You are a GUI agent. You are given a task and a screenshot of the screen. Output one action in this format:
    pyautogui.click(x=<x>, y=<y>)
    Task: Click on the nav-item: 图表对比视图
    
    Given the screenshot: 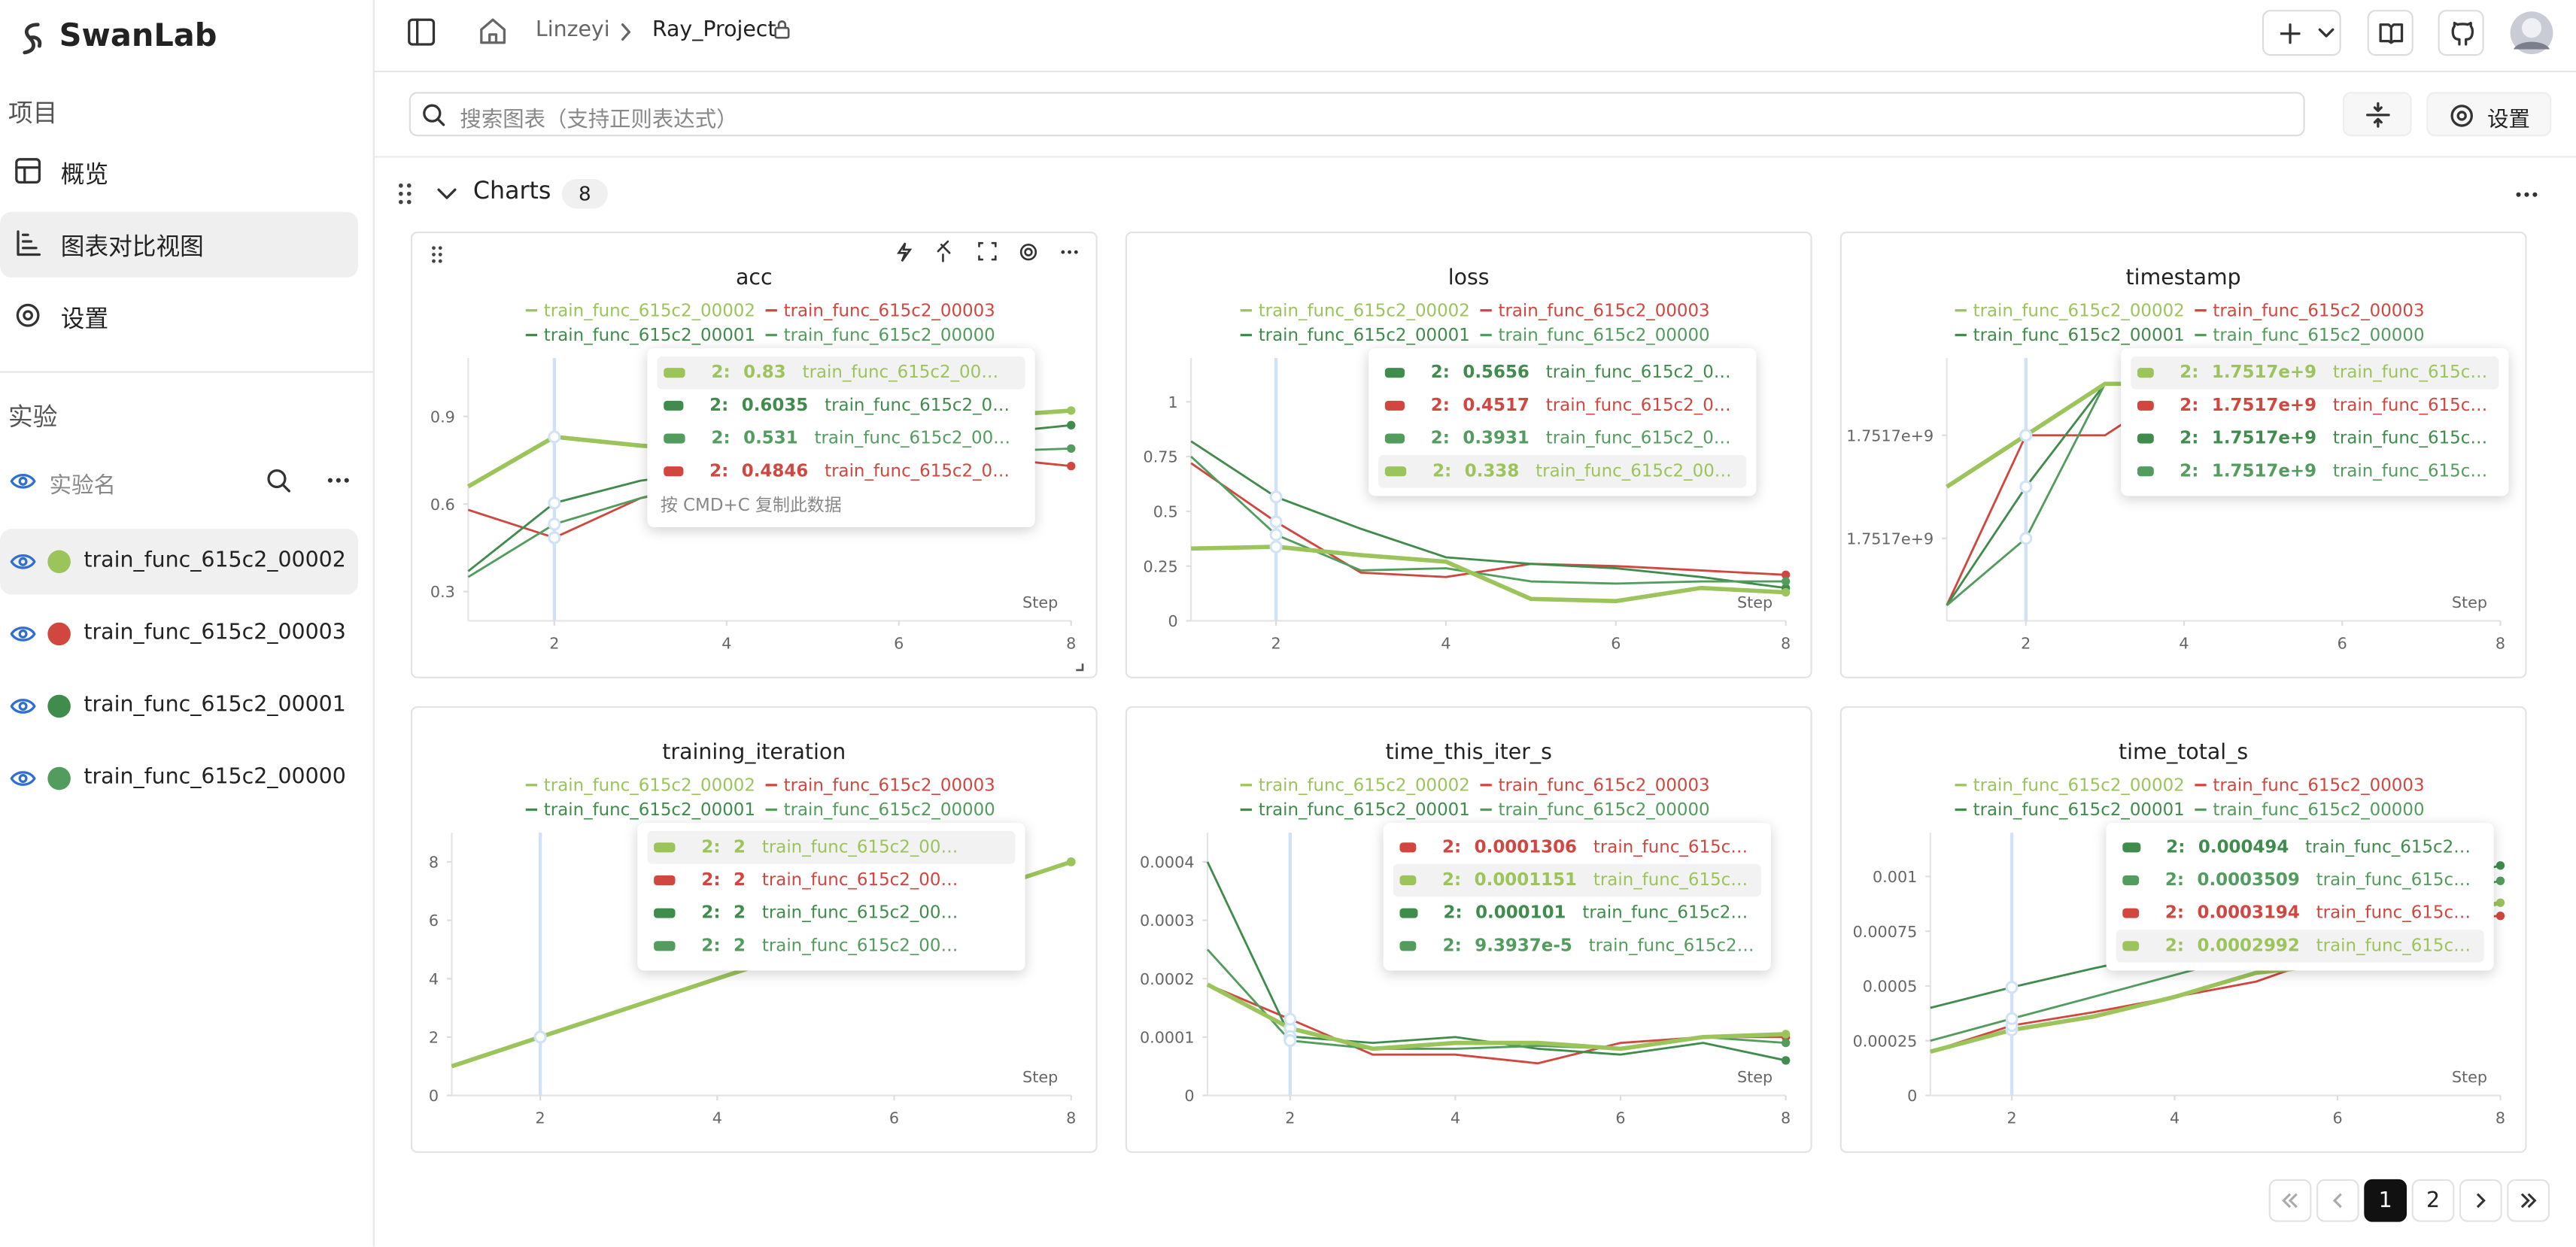 What is the action you would take?
    pyautogui.click(x=179, y=245)
    